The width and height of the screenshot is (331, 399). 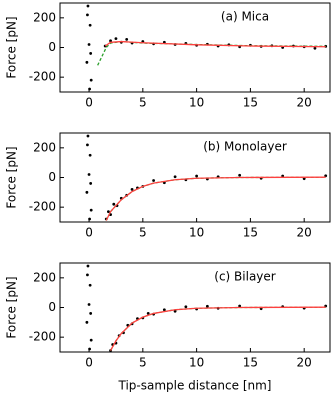 I want to click on panel-title: (a) Mica, so click(x=245, y=17).